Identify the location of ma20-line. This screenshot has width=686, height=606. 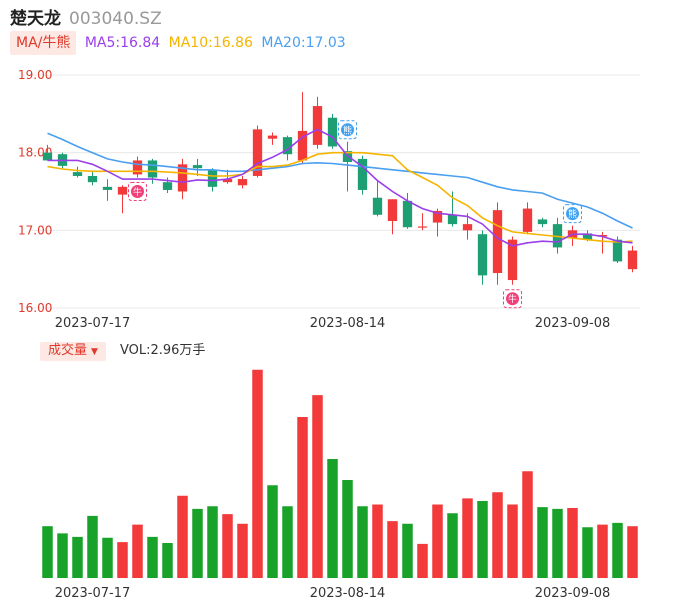
(340, 180).